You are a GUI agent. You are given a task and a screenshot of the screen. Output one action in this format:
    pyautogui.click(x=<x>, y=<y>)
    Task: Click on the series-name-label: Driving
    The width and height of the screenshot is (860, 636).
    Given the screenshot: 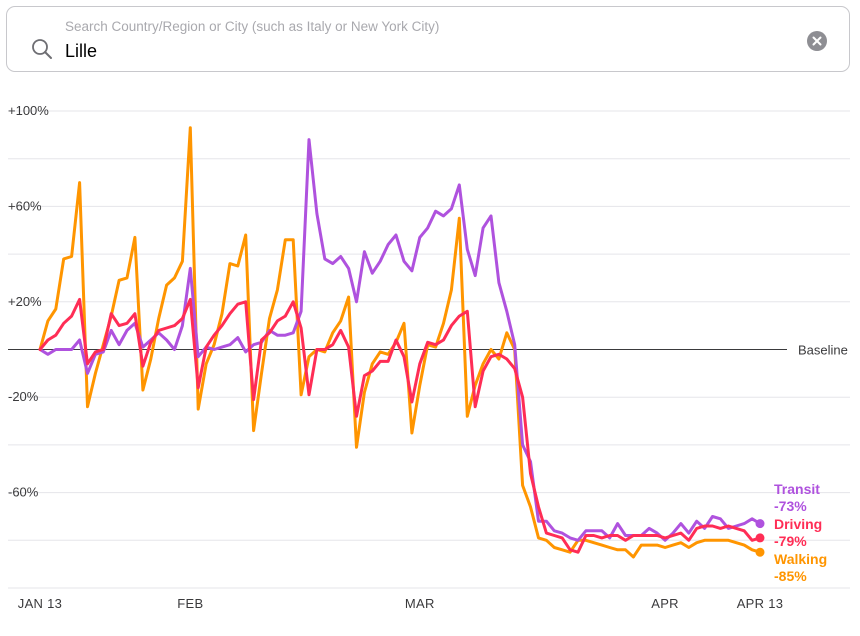 What is the action you would take?
    pyautogui.click(x=798, y=524)
    